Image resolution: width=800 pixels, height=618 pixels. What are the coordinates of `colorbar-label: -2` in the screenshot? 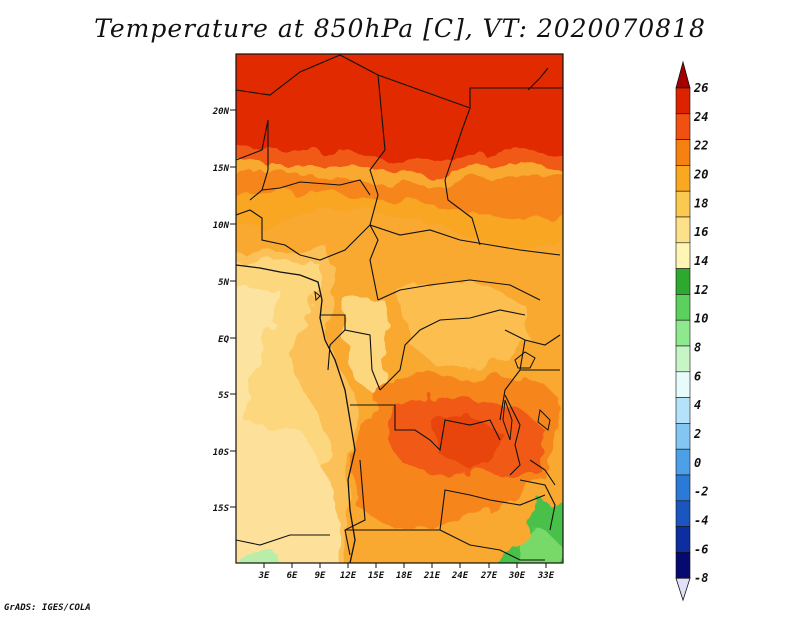 It's located at (701, 492).